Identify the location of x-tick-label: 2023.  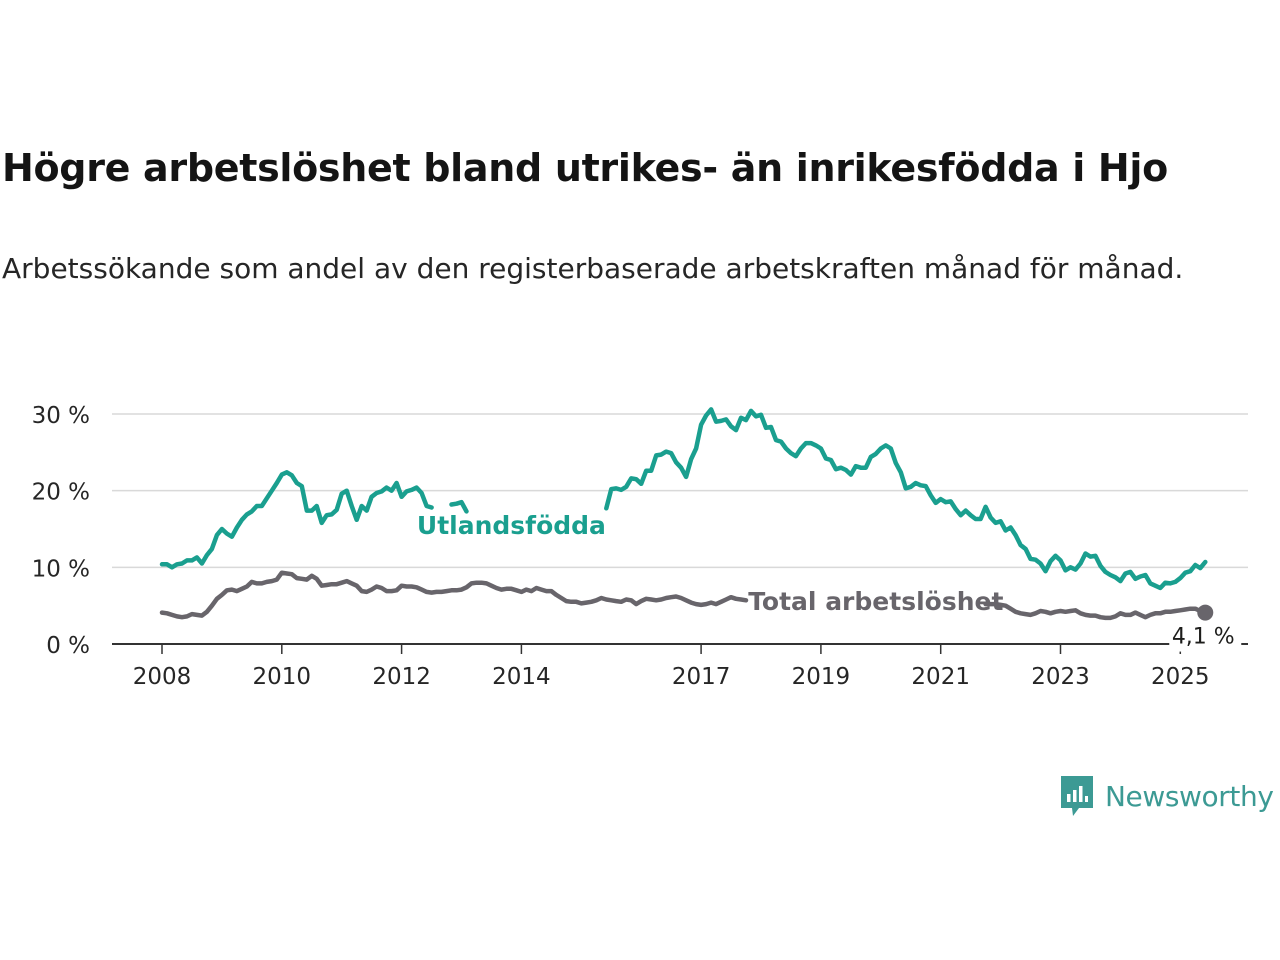
(1060, 677).